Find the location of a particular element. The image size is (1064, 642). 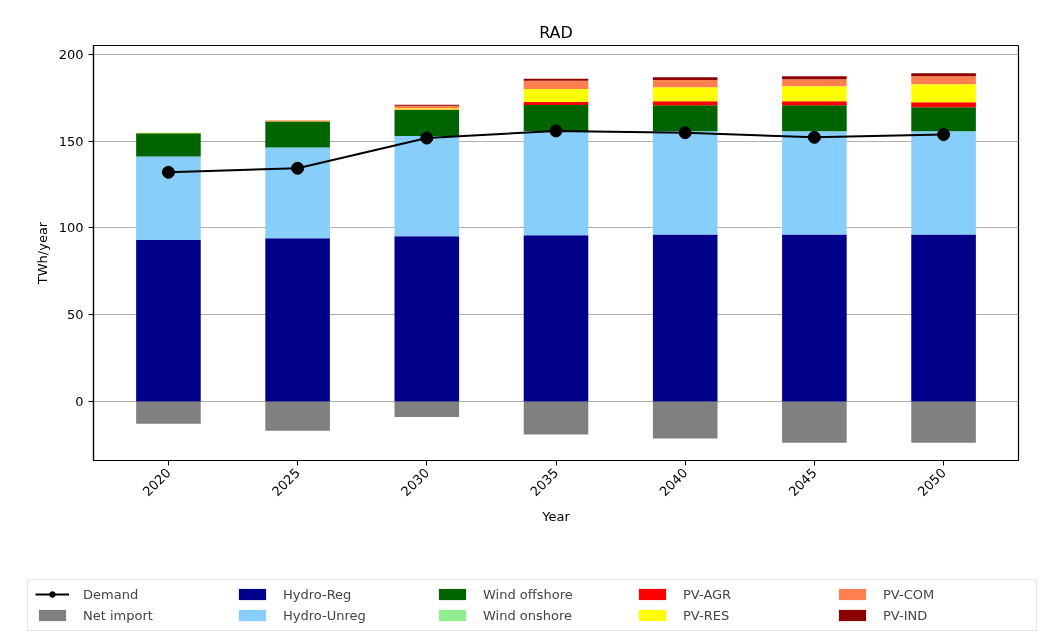

y-tick-label: 0 is located at coordinates (79, 401).